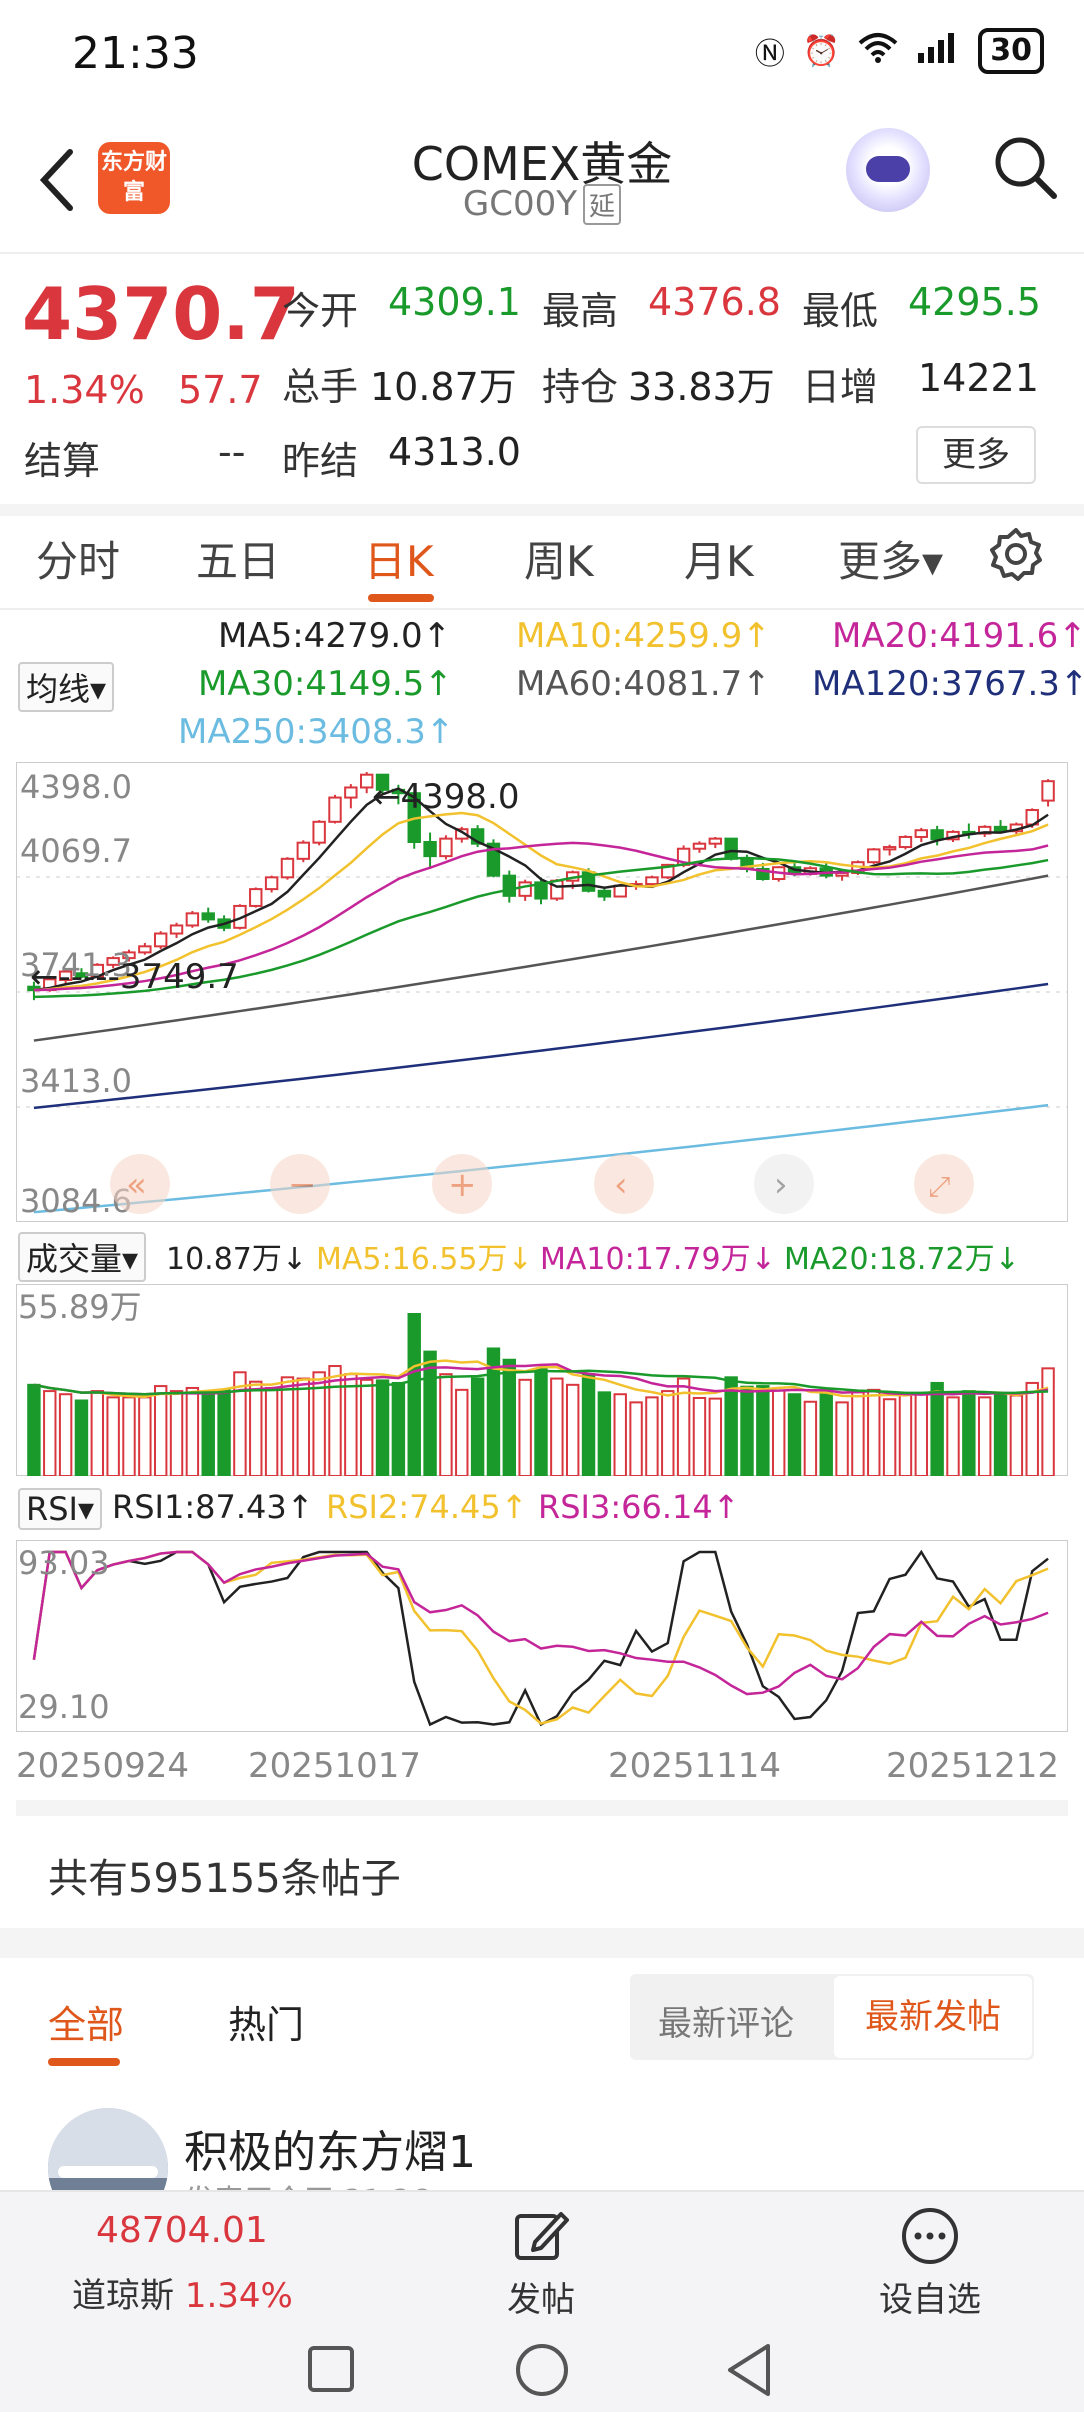  I want to click on search-icon, so click(1025, 167).